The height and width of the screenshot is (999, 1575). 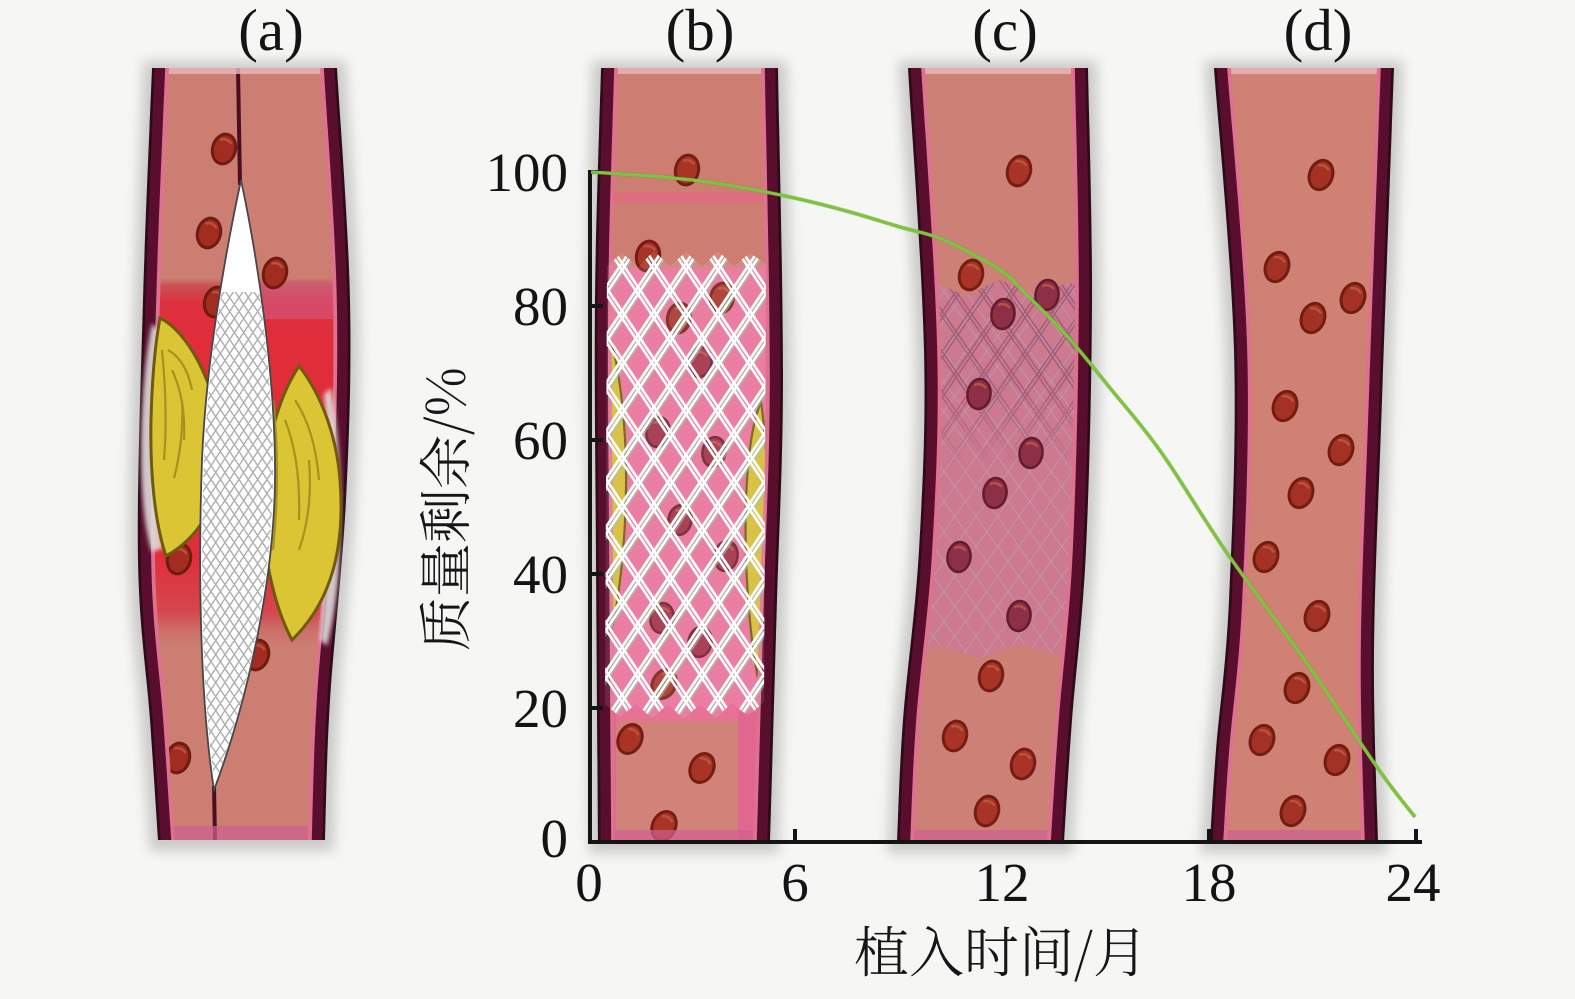 I want to click on svg-text: (c), so click(x=1004, y=31).